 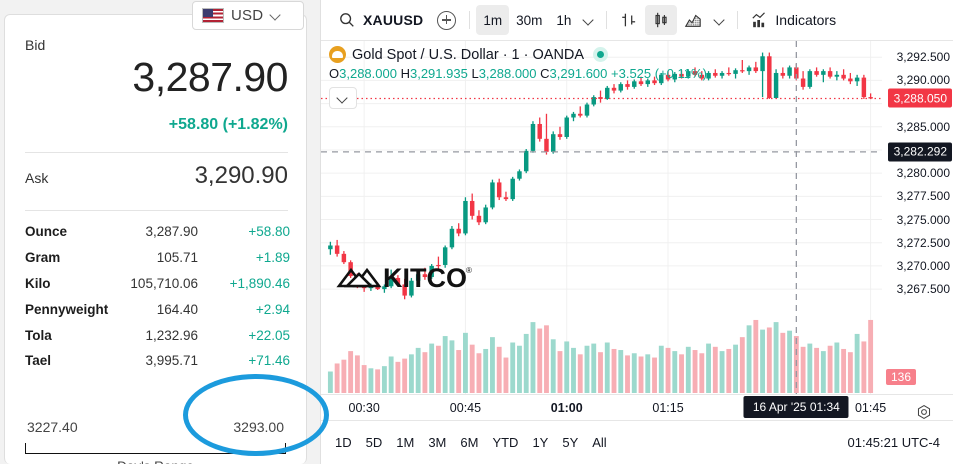 What do you see at coordinates (337, 54) in the screenshot?
I see `gold-bar-icon` at bounding box center [337, 54].